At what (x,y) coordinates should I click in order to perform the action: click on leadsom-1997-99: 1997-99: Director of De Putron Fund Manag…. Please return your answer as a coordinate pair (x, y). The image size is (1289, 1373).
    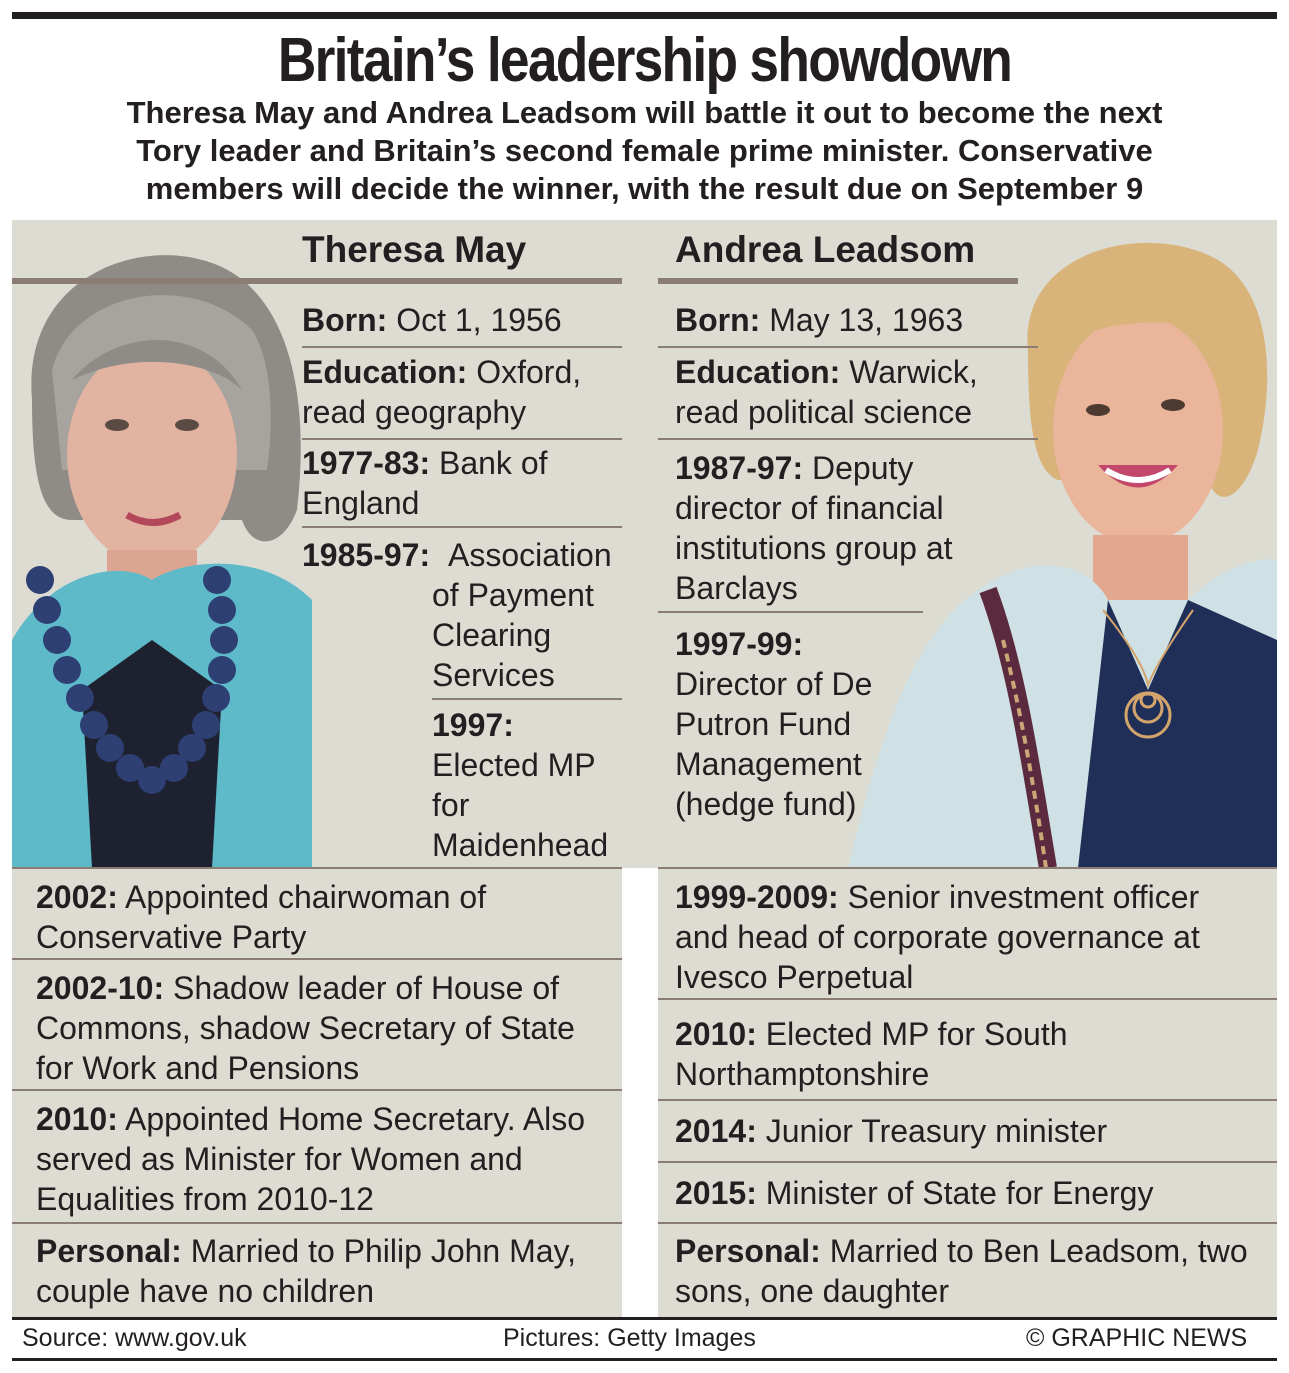
    Looking at the image, I should click on (774, 724).